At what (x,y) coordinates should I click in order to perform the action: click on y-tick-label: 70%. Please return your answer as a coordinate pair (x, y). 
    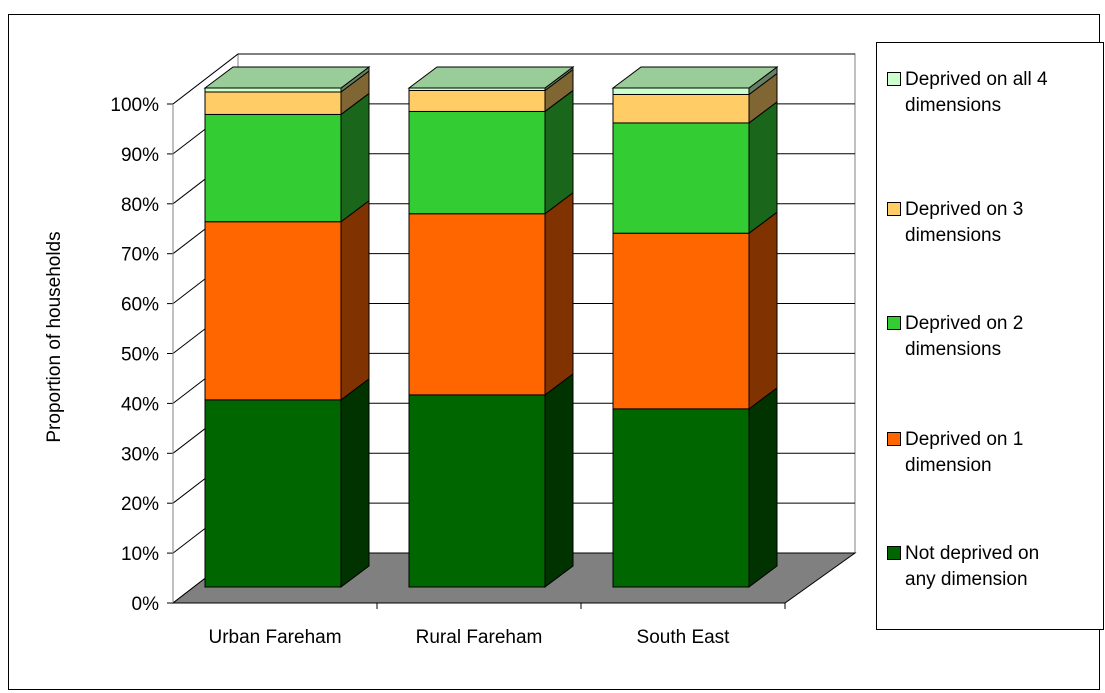
    Looking at the image, I should click on (140, 255).